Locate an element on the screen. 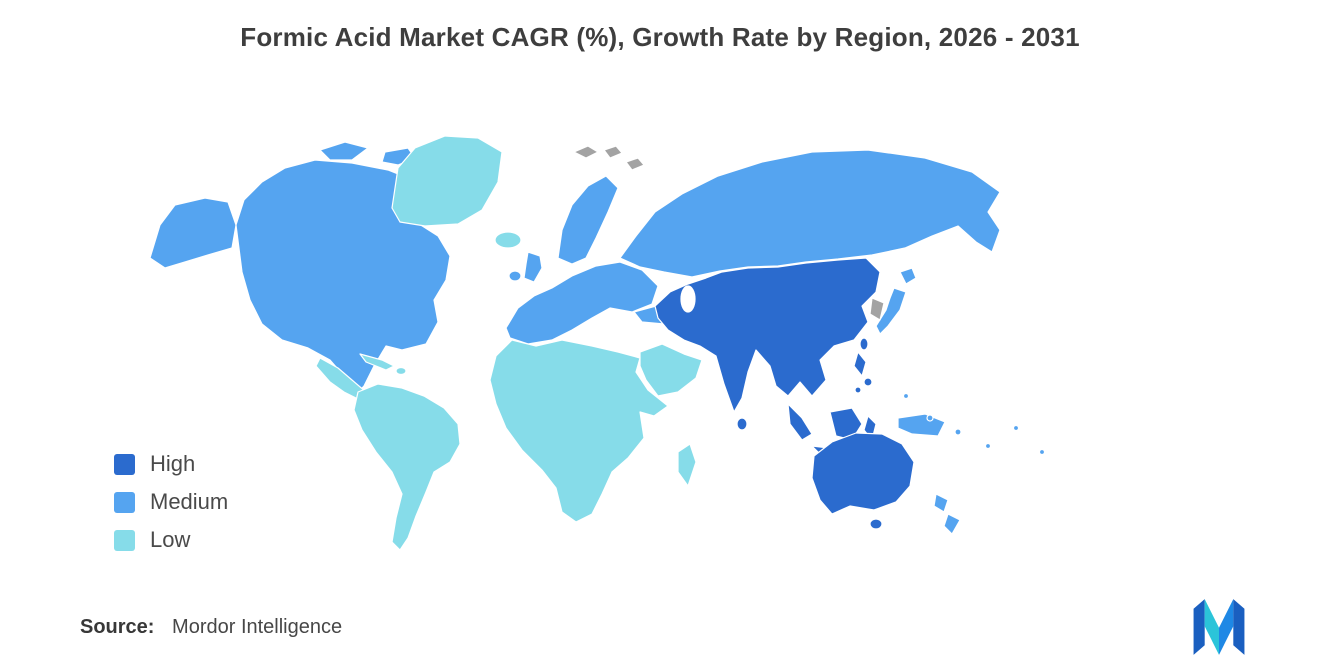 This screenshot has height=665, width=1320. legend-swatch-high is located at coordinates (124, 464).